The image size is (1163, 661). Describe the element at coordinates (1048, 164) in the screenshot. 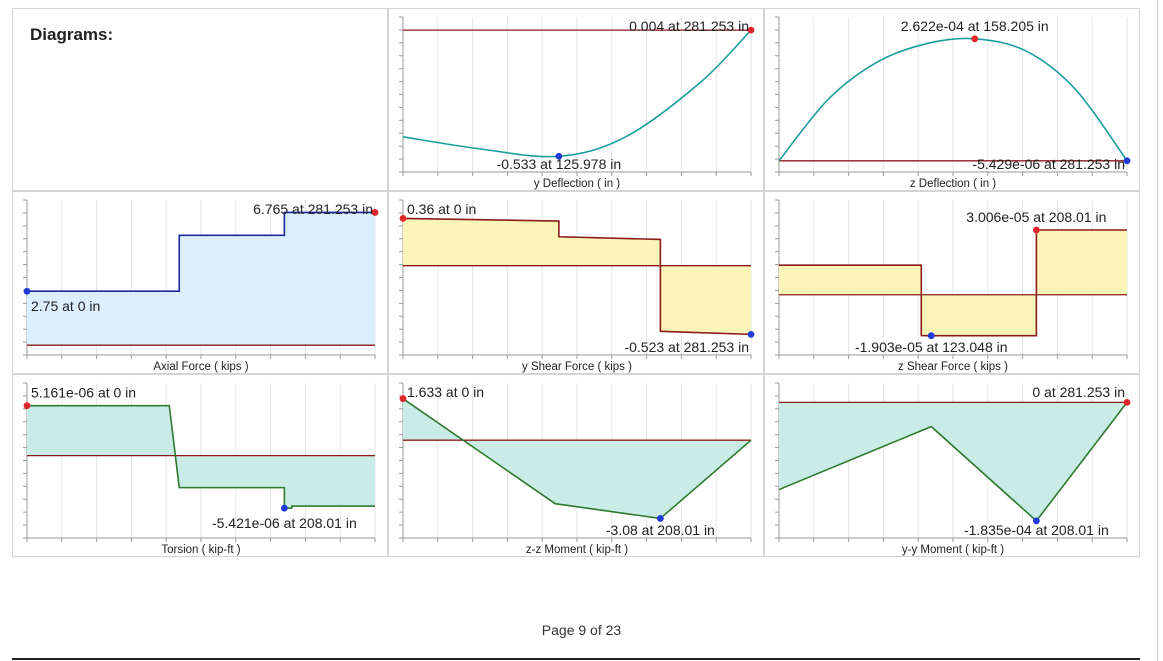

I see `min-label: -5.429e-06 at 281.253 in` at that location.